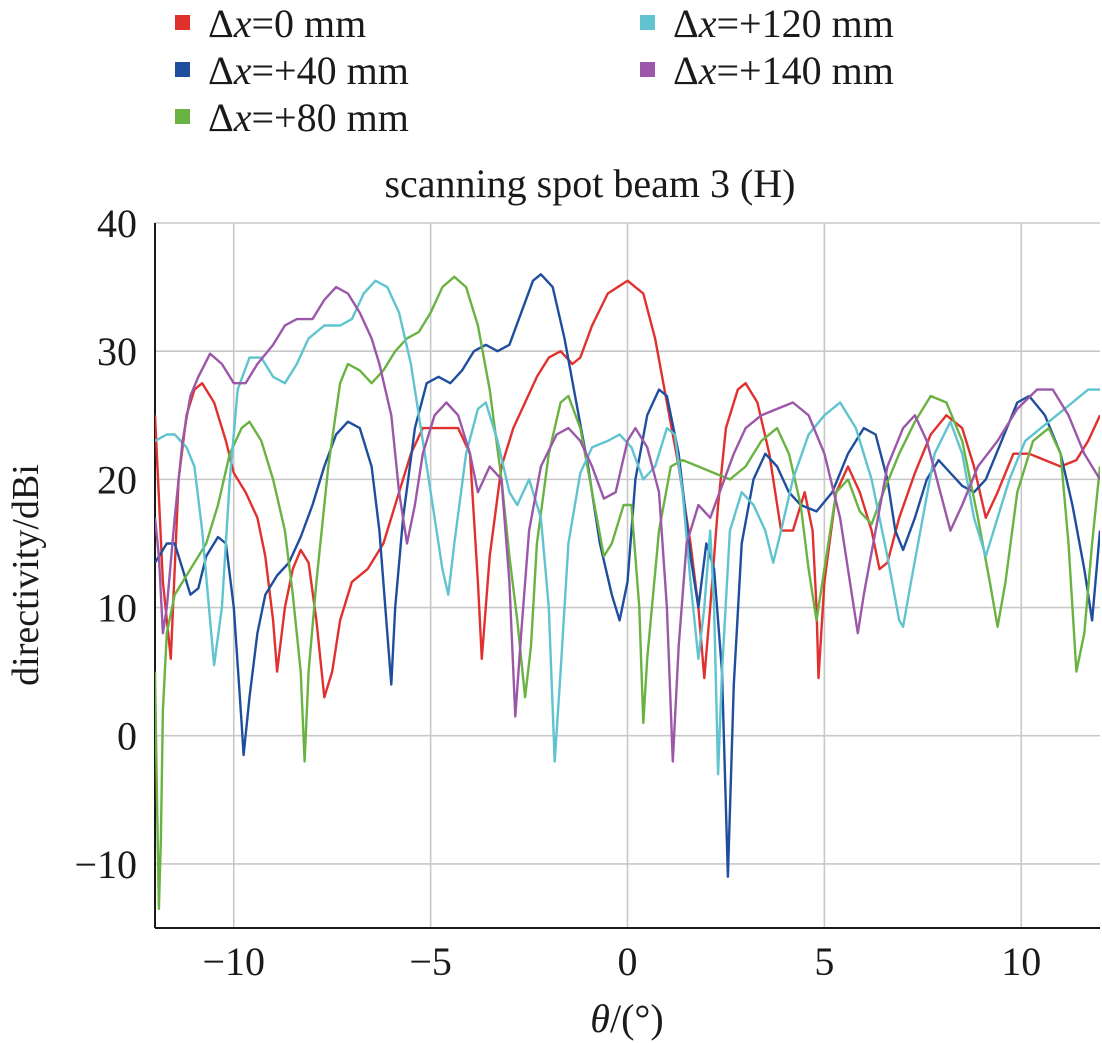 The width and height of the screenshot is (1102, 1043). I want to click on x-tick-labels: −10 −5 0 5 10, so click(621, 961).